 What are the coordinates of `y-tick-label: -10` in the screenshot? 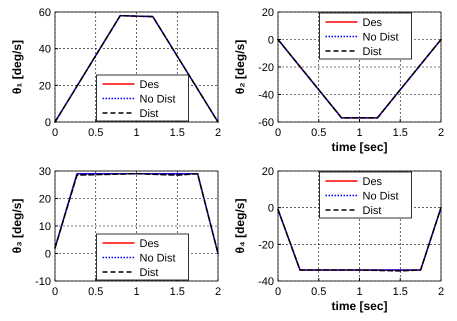 It's located at (43, 282).